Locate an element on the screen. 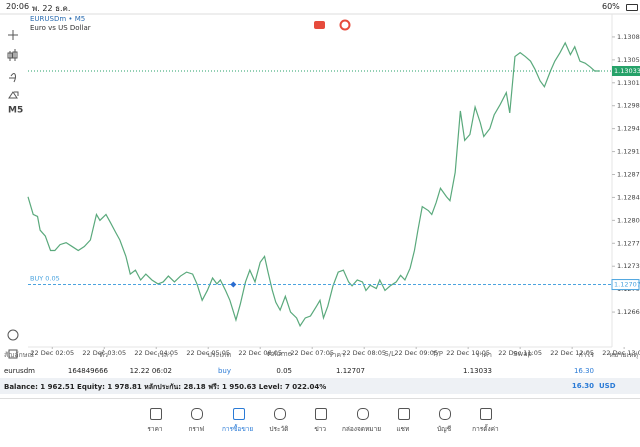  col-header: ประเภท is located at coordinates (219, 355).